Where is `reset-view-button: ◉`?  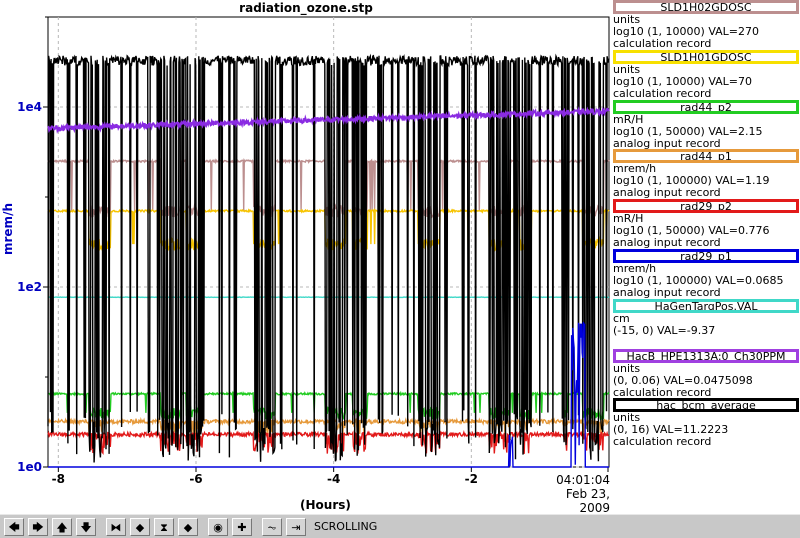
reset-view-button: ◉ is located at coordinates (218, 527).